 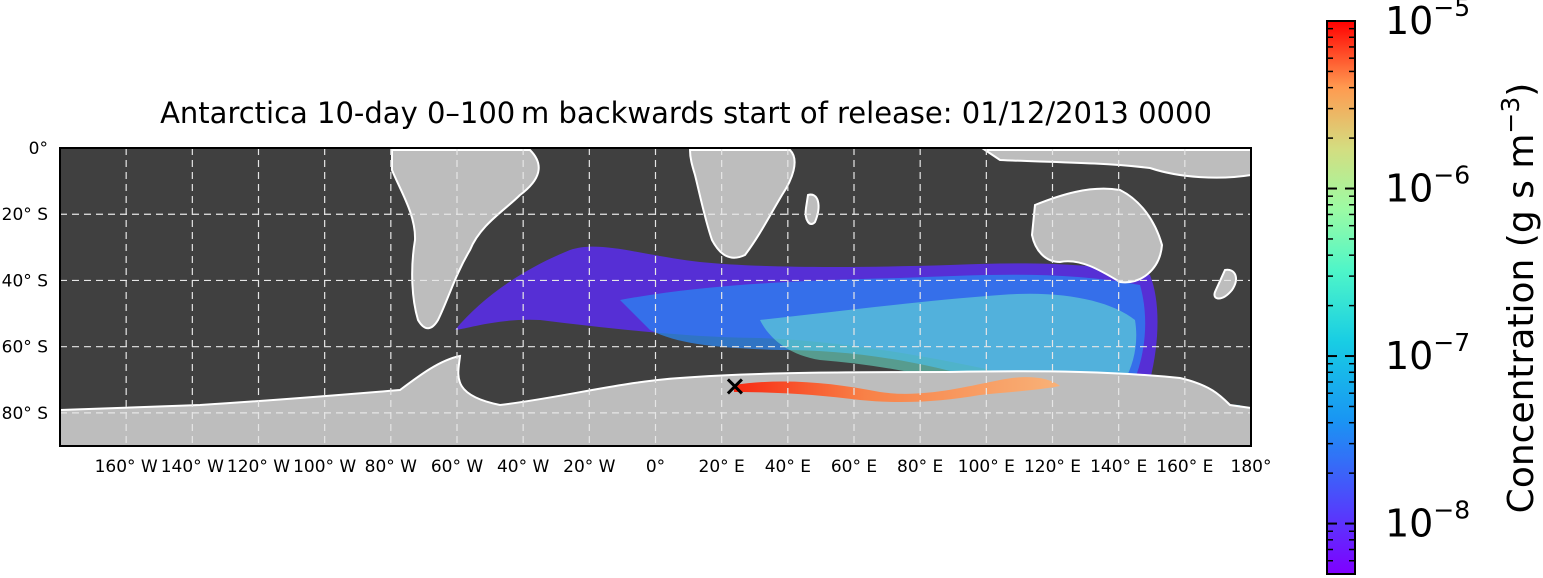 What do you see at coordinates (1097, 235) in the screenshot?
I see `australia` at bounding box center [1097, 235].